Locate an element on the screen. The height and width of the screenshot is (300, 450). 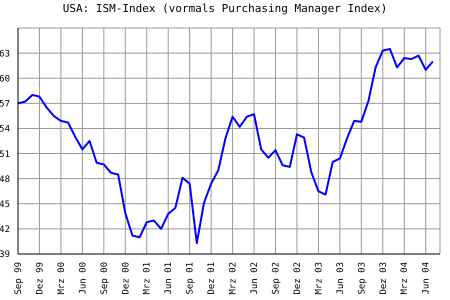
x-tick-label: Mrz 00 is located at coordinates (61, 278).